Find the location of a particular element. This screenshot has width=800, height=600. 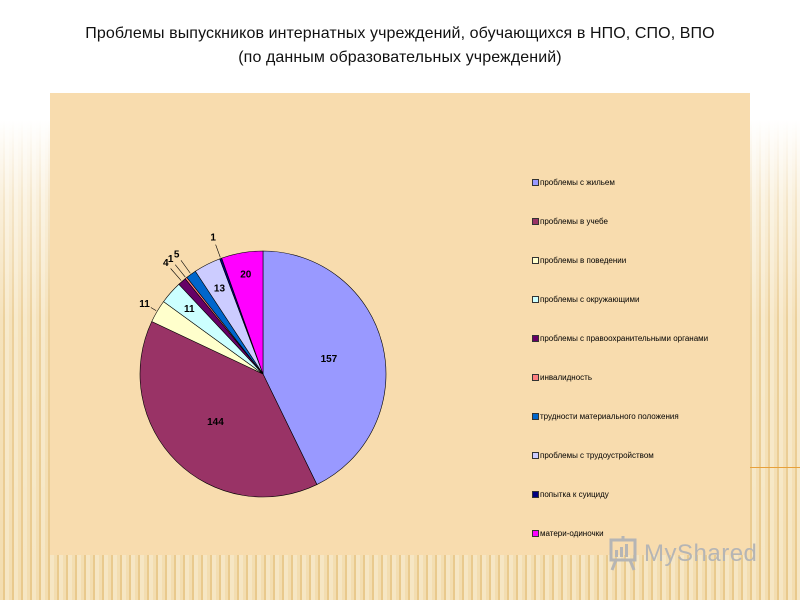

legend-item-4: проблемы с окружающими is located at coordinates (585, 299).